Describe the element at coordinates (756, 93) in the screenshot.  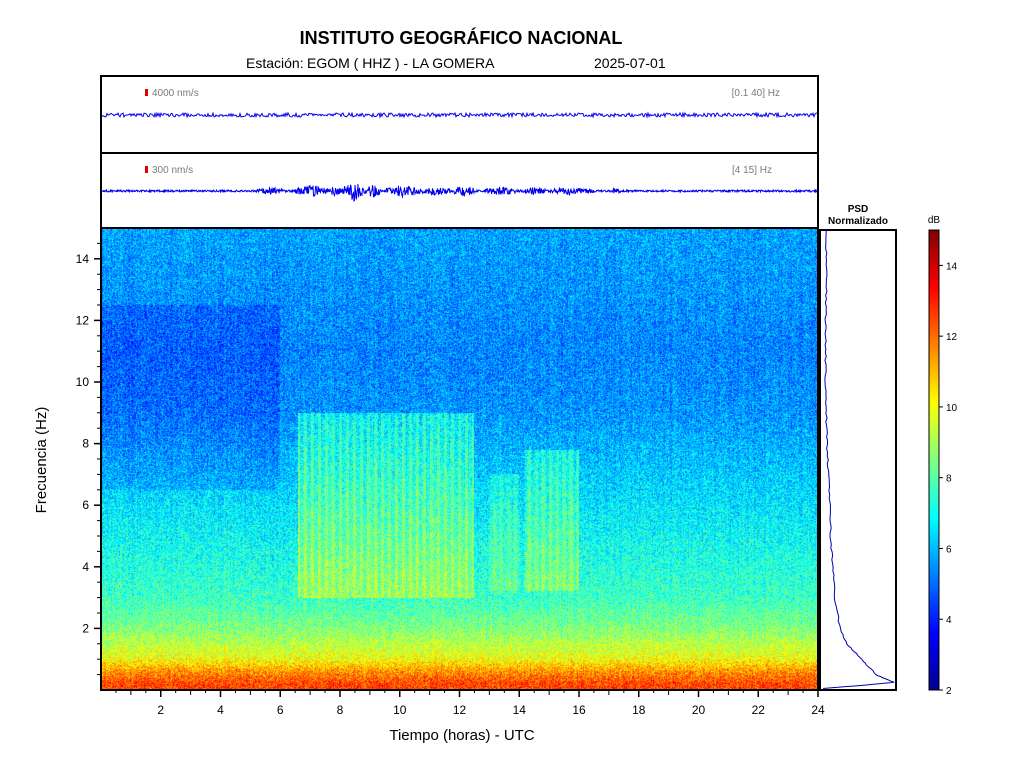
I see `band-label: [0.1 40] Hz` at that location.